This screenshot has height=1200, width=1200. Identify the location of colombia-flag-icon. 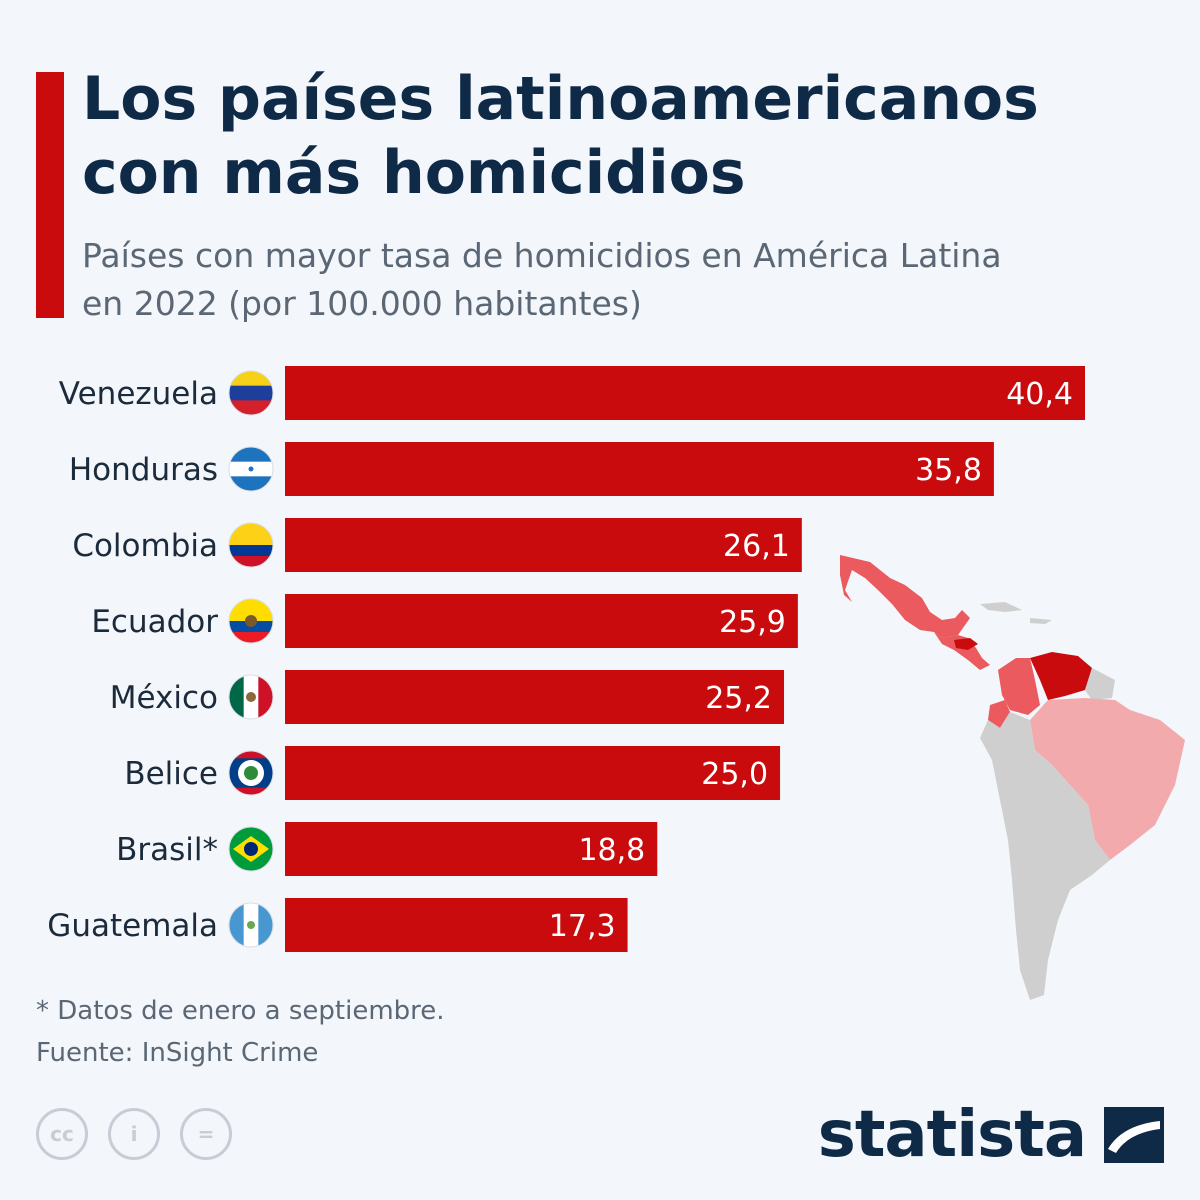
(251, 545).